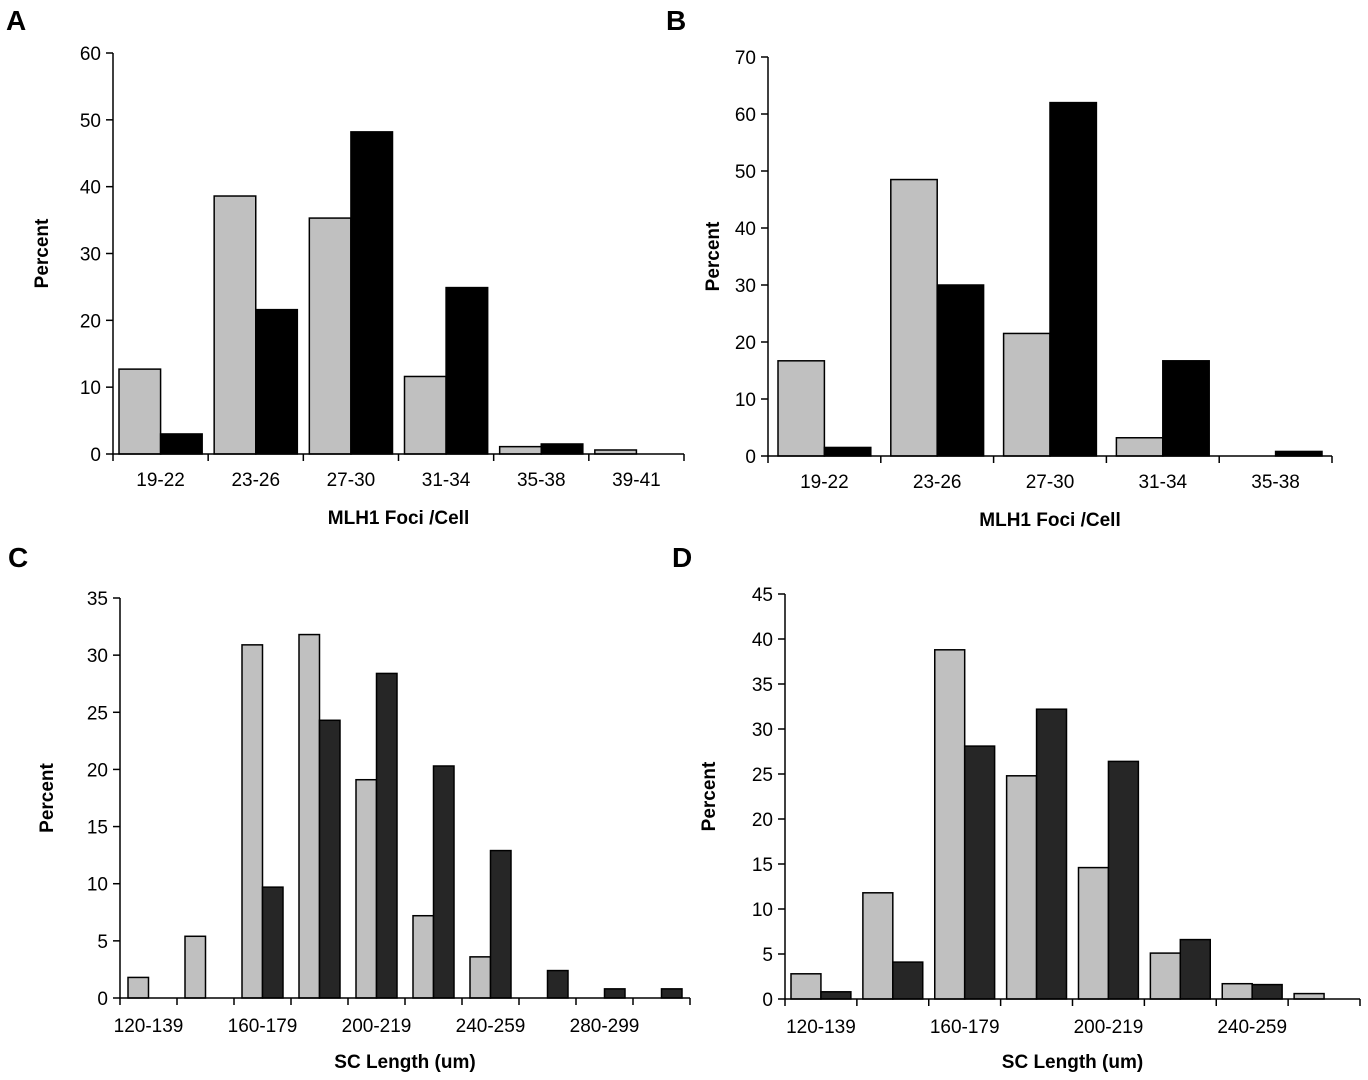 Image resolution: width=1368 pixels, height=1080 pixels. I want to click on x-axis-title: MLH1 Foci /Cell, so click(1049, 520).